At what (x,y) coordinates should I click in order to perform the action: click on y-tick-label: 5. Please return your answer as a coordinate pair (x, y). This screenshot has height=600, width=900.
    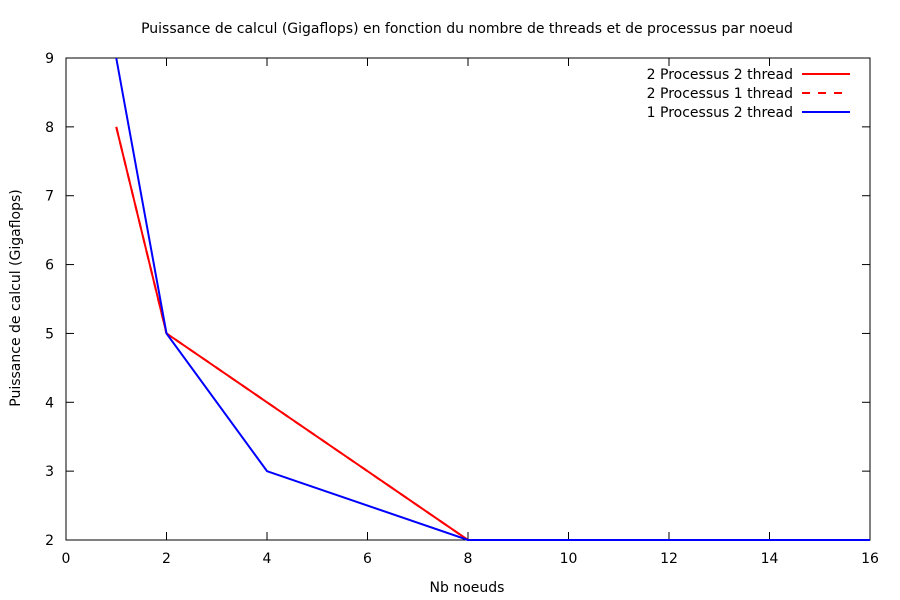
    Looking at the image, I should click on (49, 334).